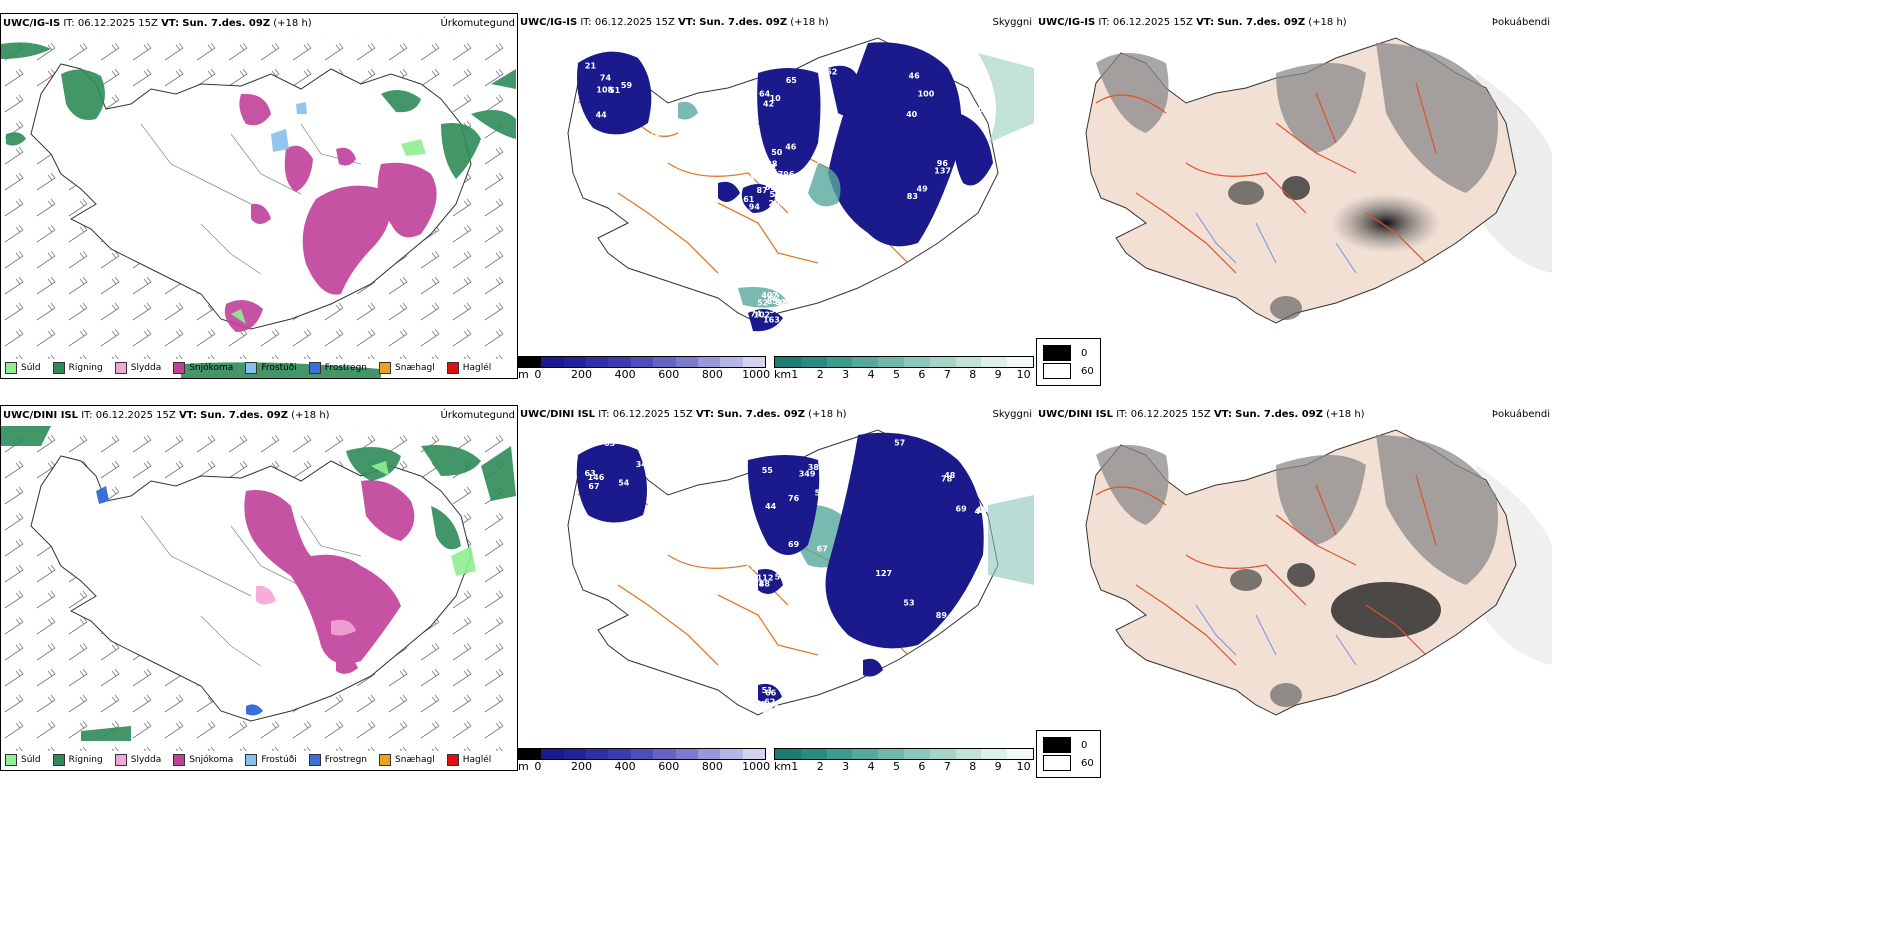  Describe the element at coordinates (23, 760) in the screenshot. I see `legend-item: Súld` at that location.